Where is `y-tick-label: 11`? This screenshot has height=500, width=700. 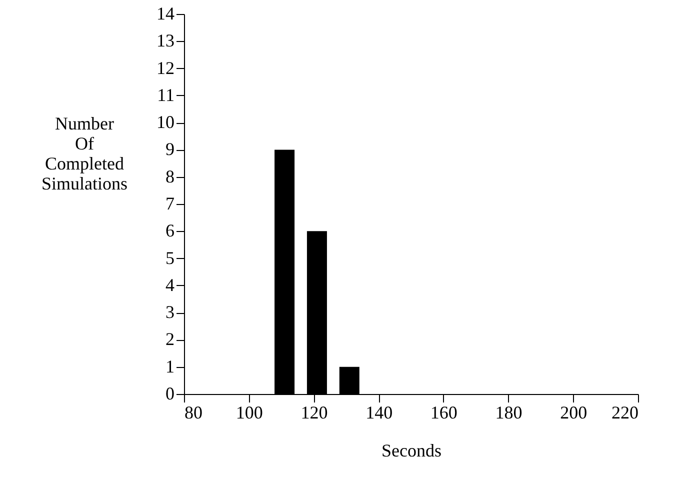
y-tick-label: 11 is located at coordinates (165, 94).